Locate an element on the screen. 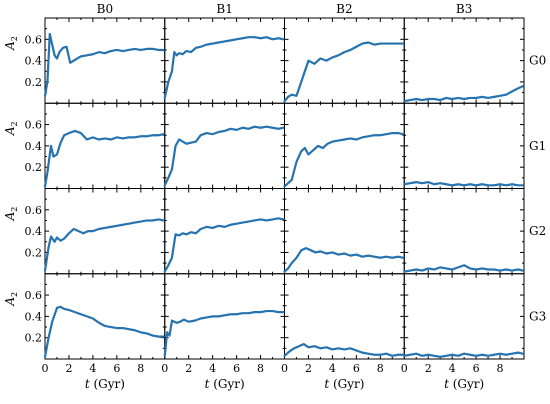  column-title-B2: B2 is located at coordinates (344, 9).